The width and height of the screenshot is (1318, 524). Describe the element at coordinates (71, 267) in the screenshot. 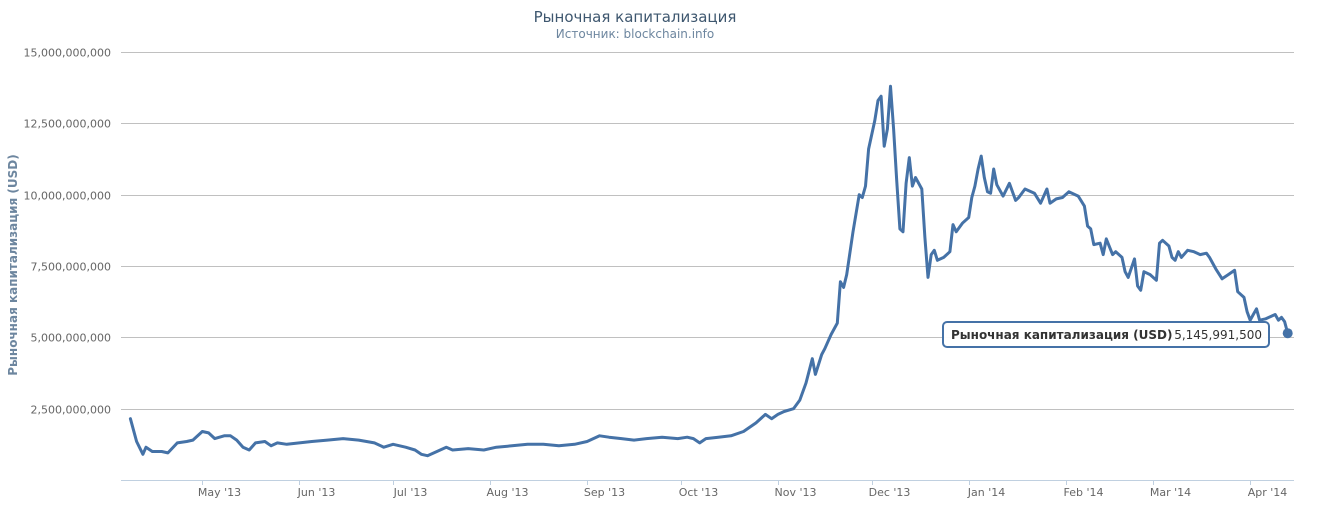

I see `y-tick-label: 7,500,000,000` at that location.